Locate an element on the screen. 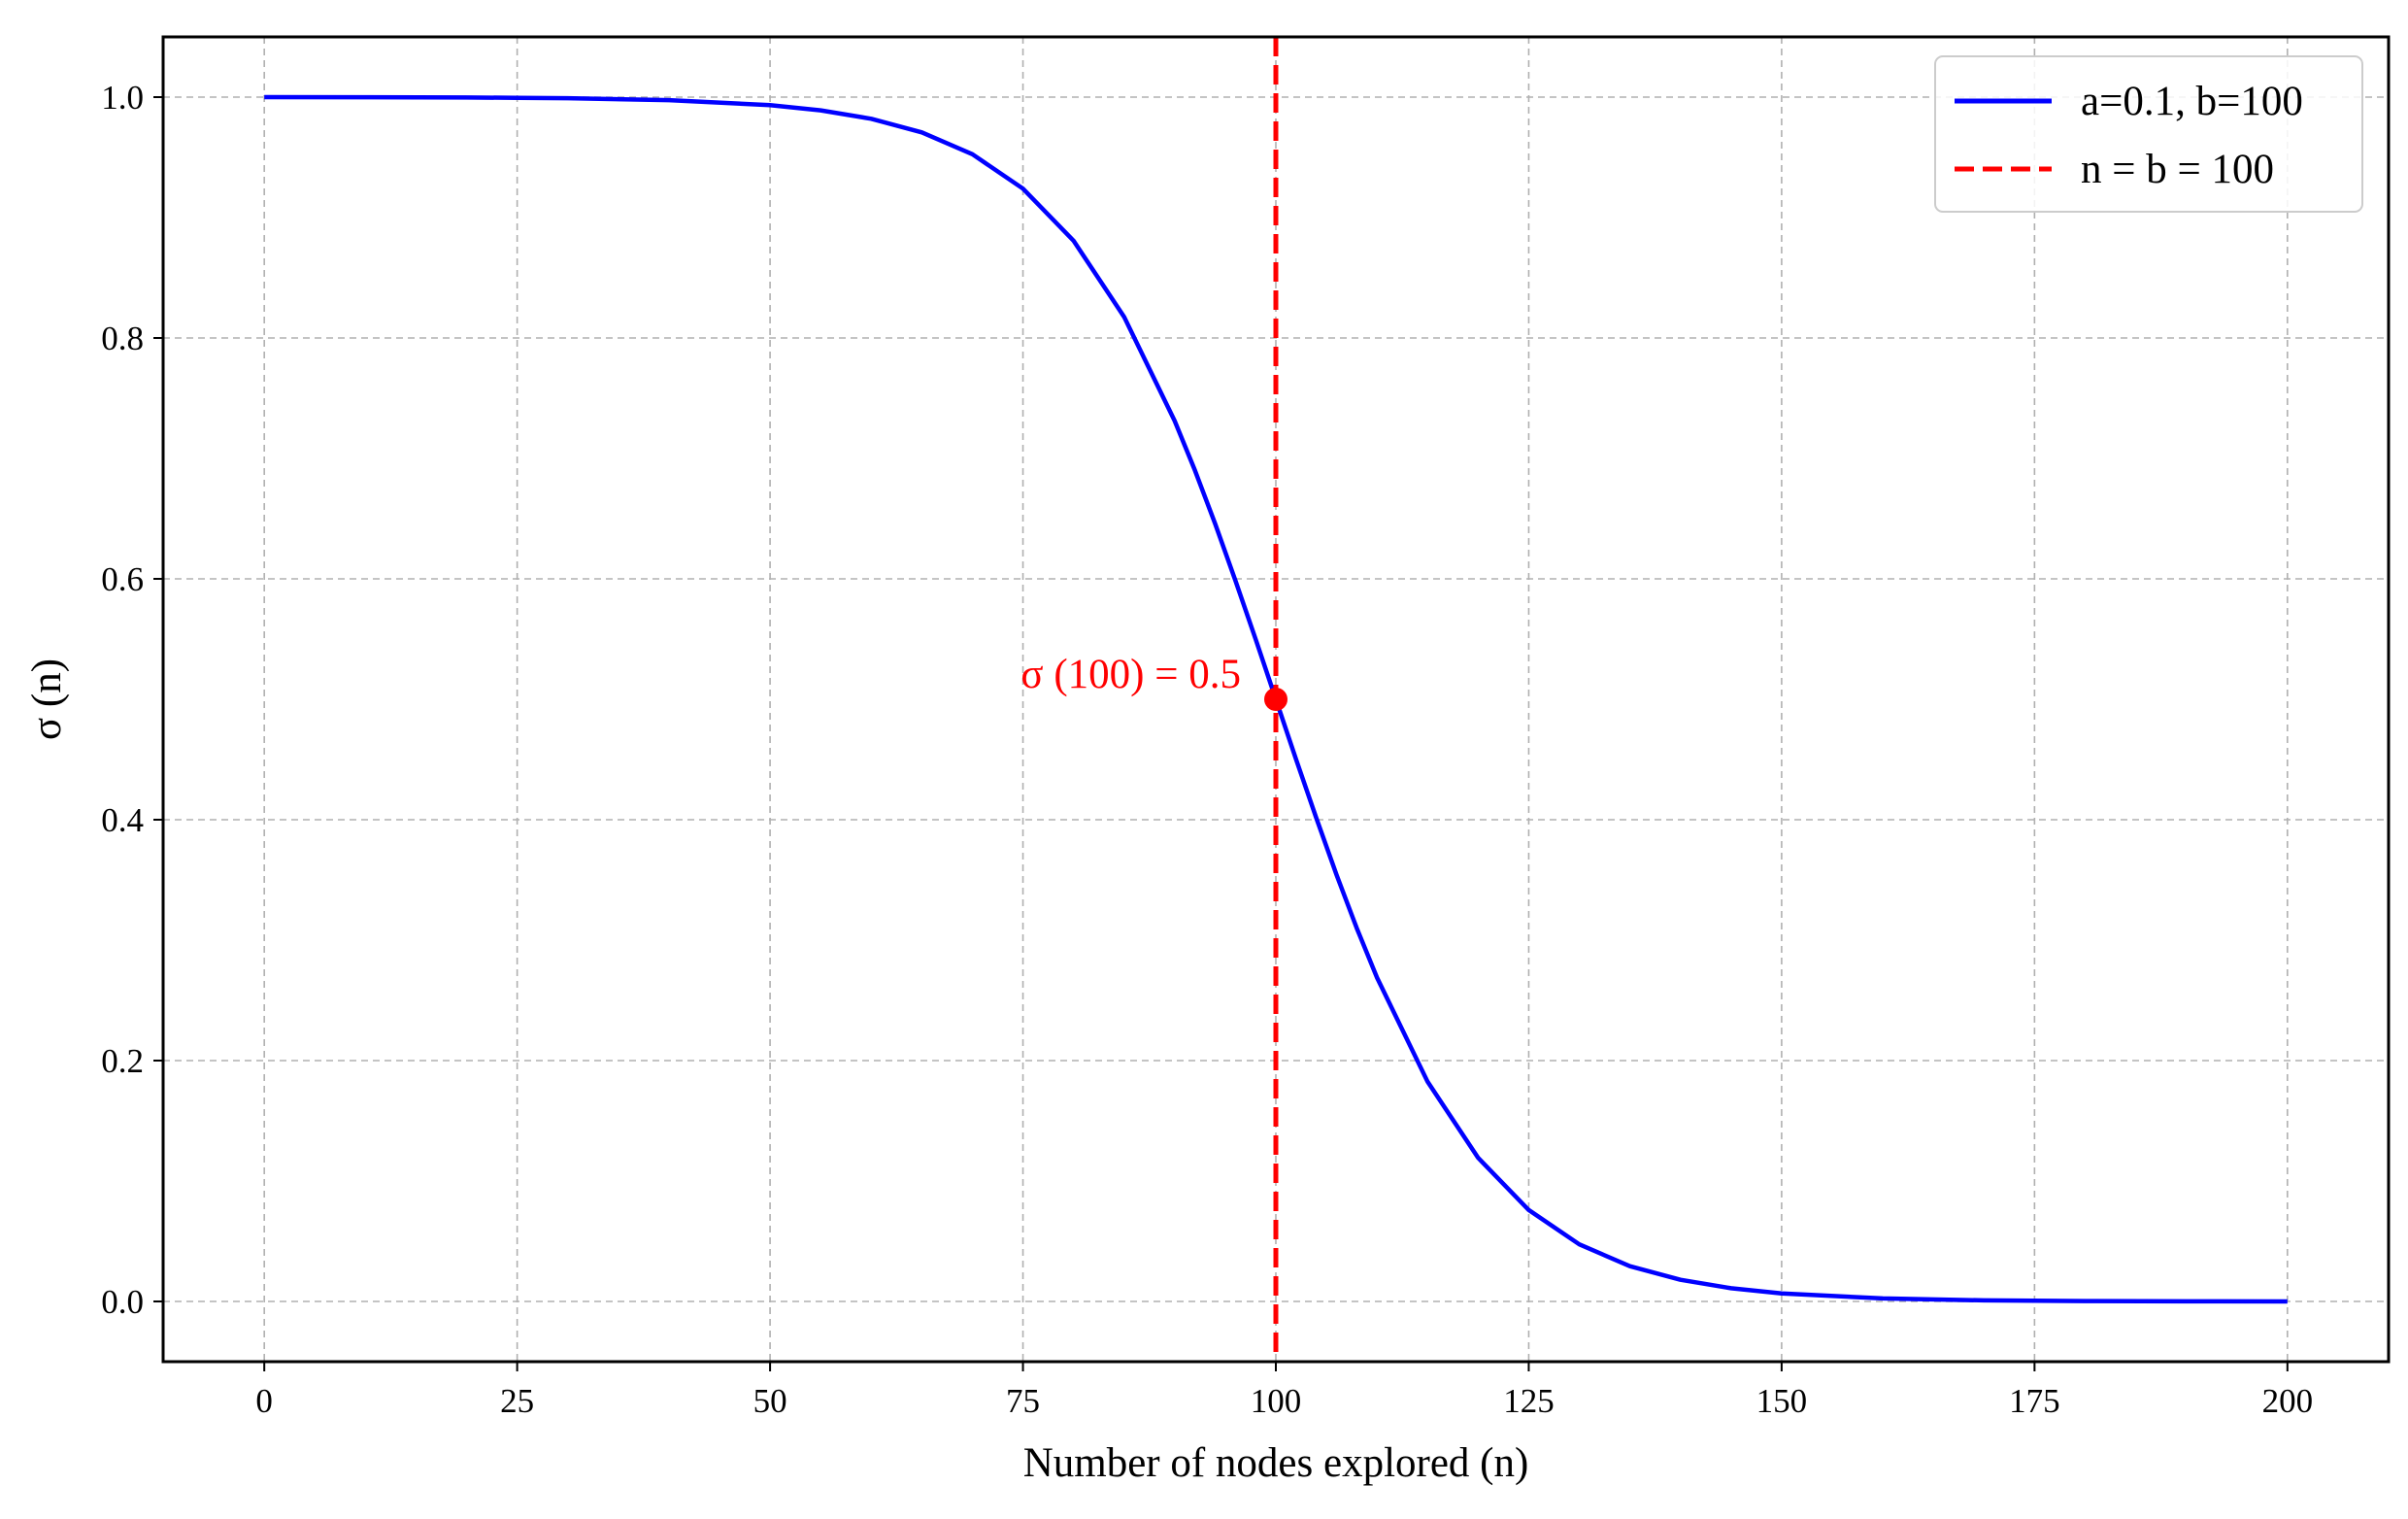 The height and width of the screenshot is (1519, 2408). x-axis-label: Number of nodes explored (n) is located at coordinates (1276, 1463).